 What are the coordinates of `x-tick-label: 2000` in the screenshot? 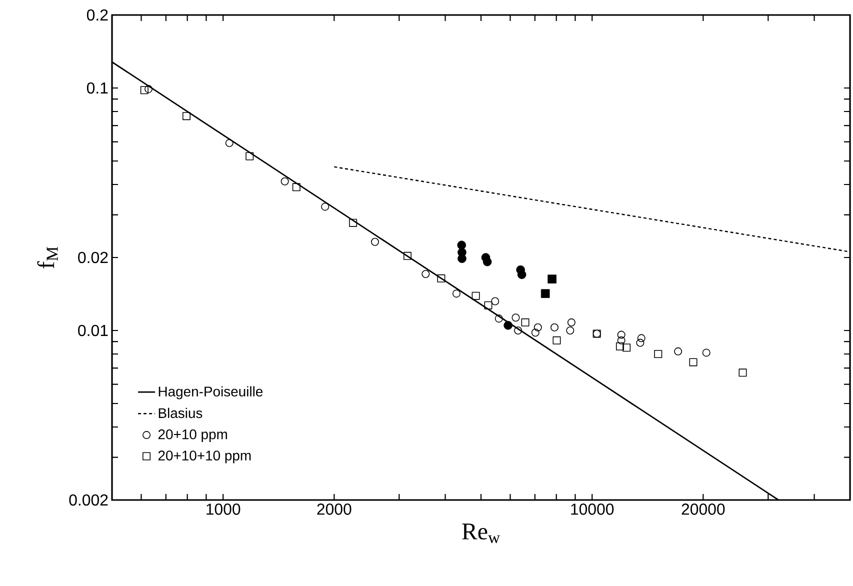 It's located at (334, 509).